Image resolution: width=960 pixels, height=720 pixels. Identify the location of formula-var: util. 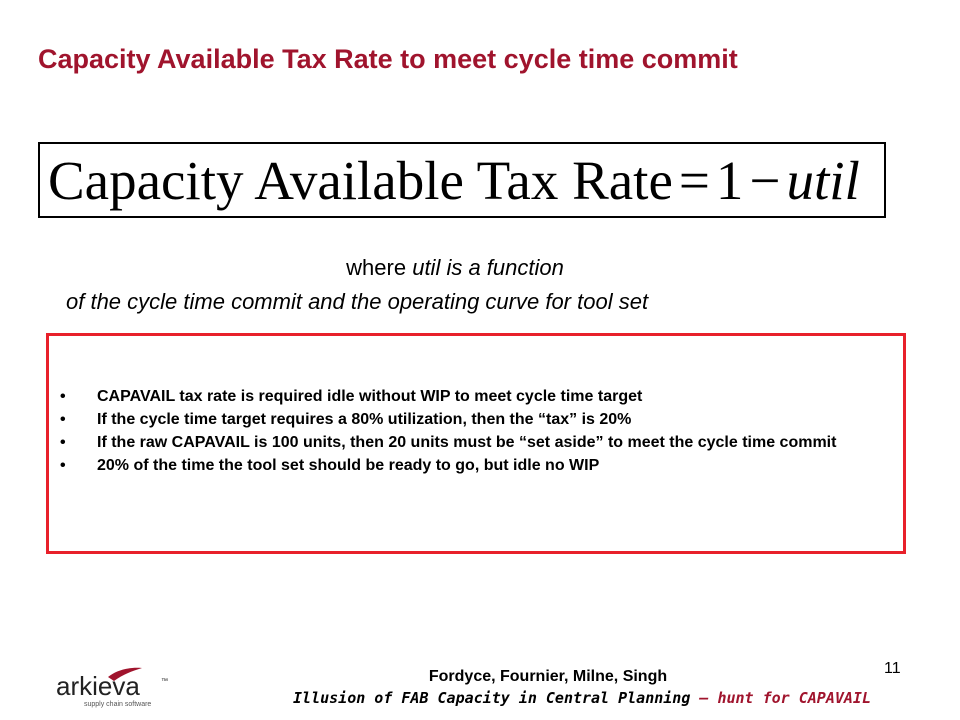
(823, 180).